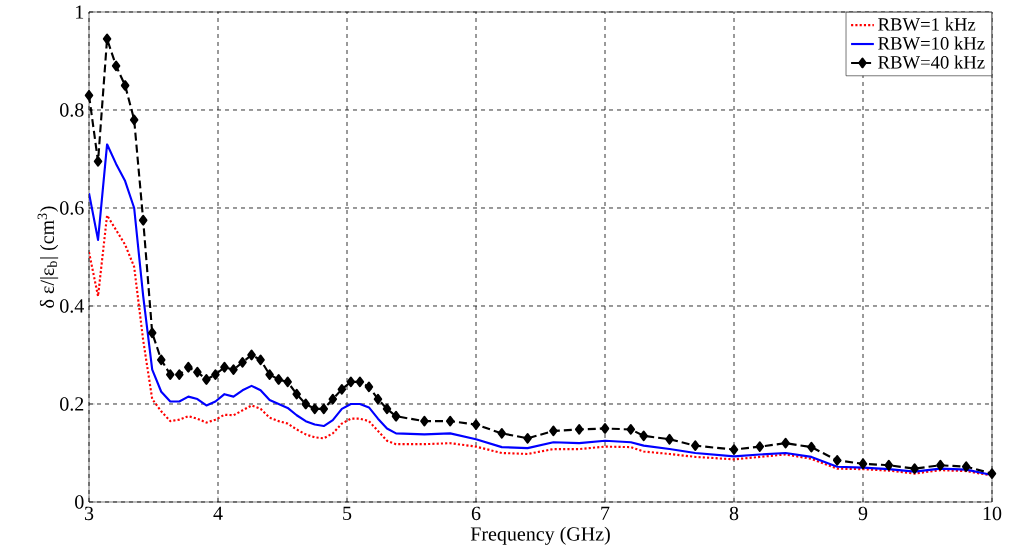  I want to click on y-tick-label: 0.2, so click(72, 404).